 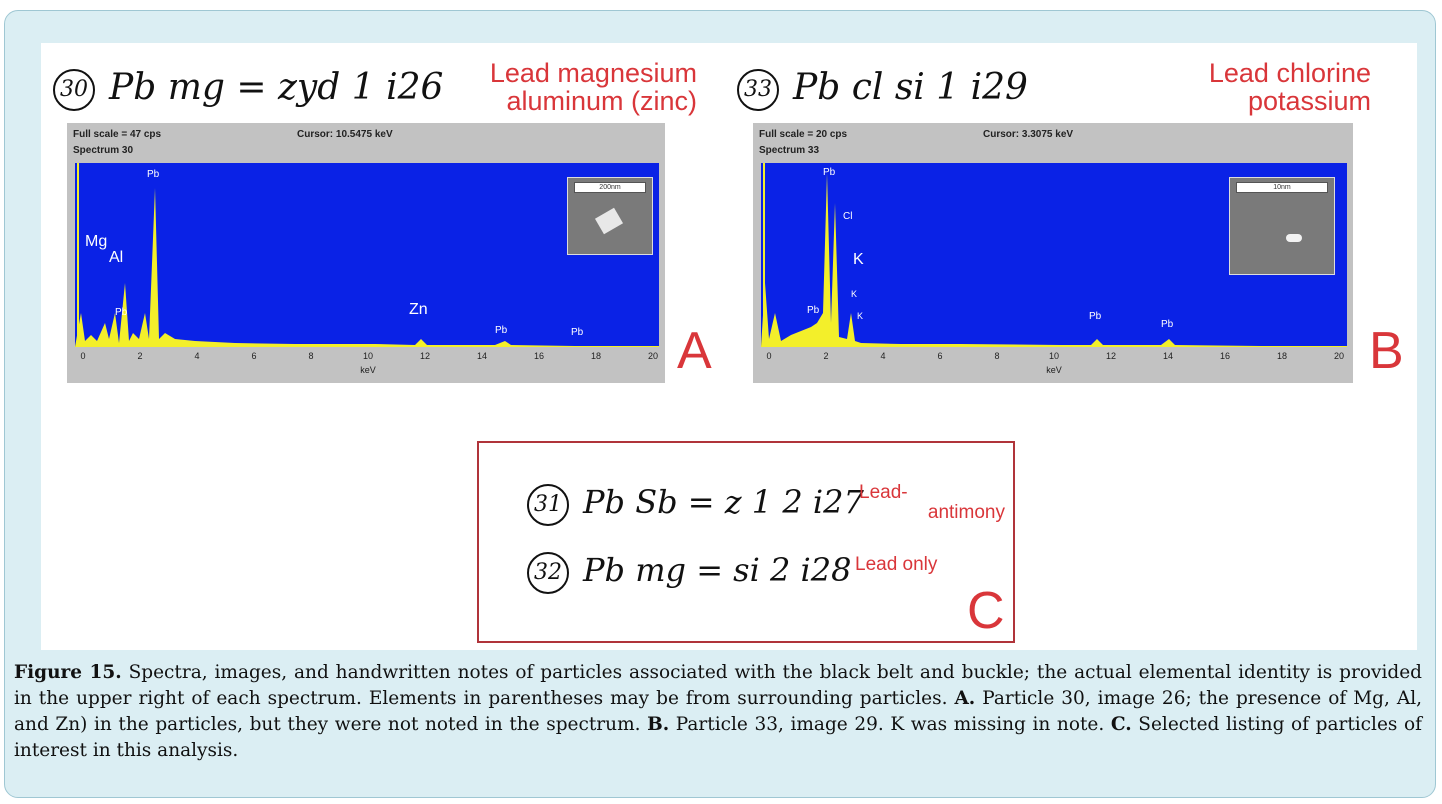 I want to click on panel-c-row2-text: Pb mg = si 2 i28, so click(x=717, y=570).